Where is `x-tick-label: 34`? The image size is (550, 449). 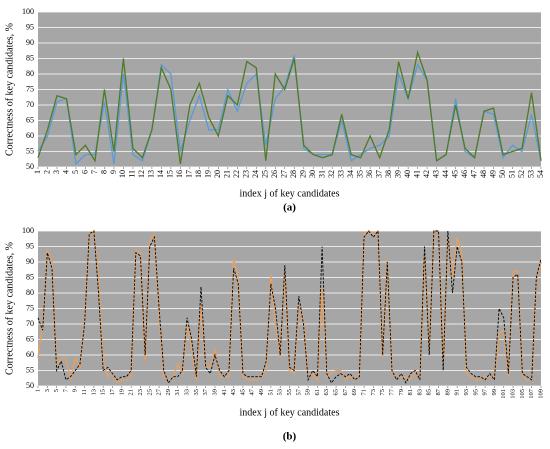 x-tick-label: 34 is located at coordinates (350, 174).